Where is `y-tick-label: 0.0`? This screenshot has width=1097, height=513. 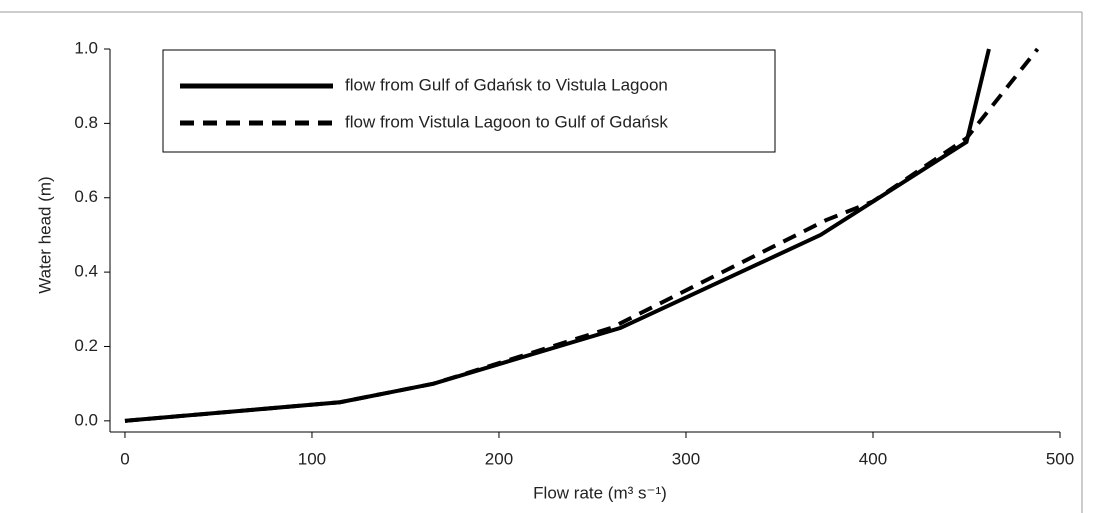
y-tick-label: 0.0 is located at coordinates (86, 419).